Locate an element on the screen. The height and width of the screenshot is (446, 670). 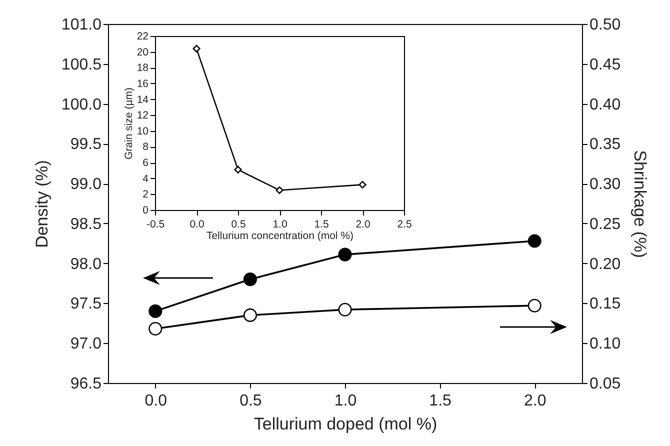
y-tick-label: 96.5 is located at coordinates (86, 384).